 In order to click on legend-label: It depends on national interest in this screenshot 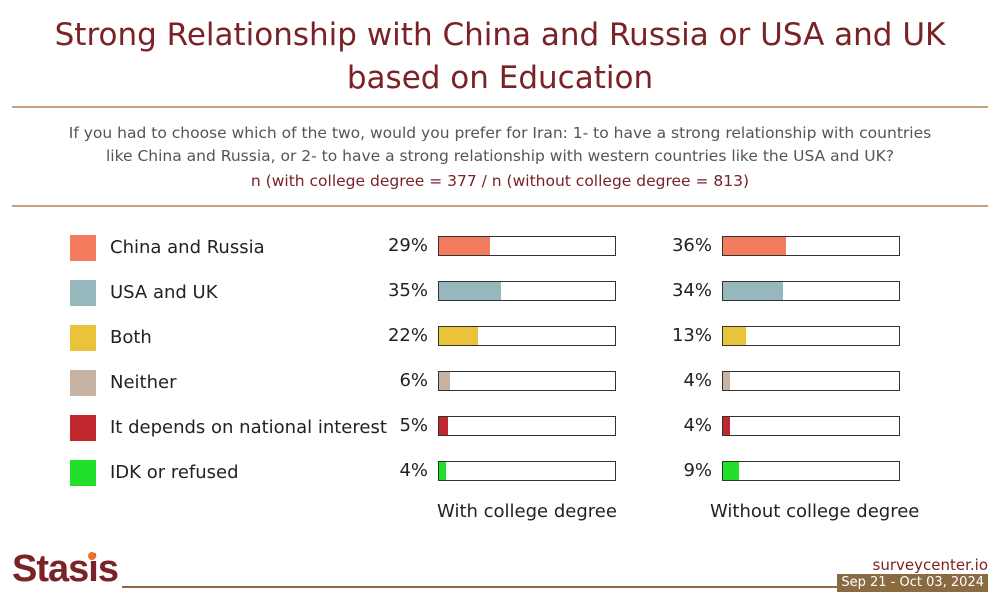, I will do `click(248, 427)`.